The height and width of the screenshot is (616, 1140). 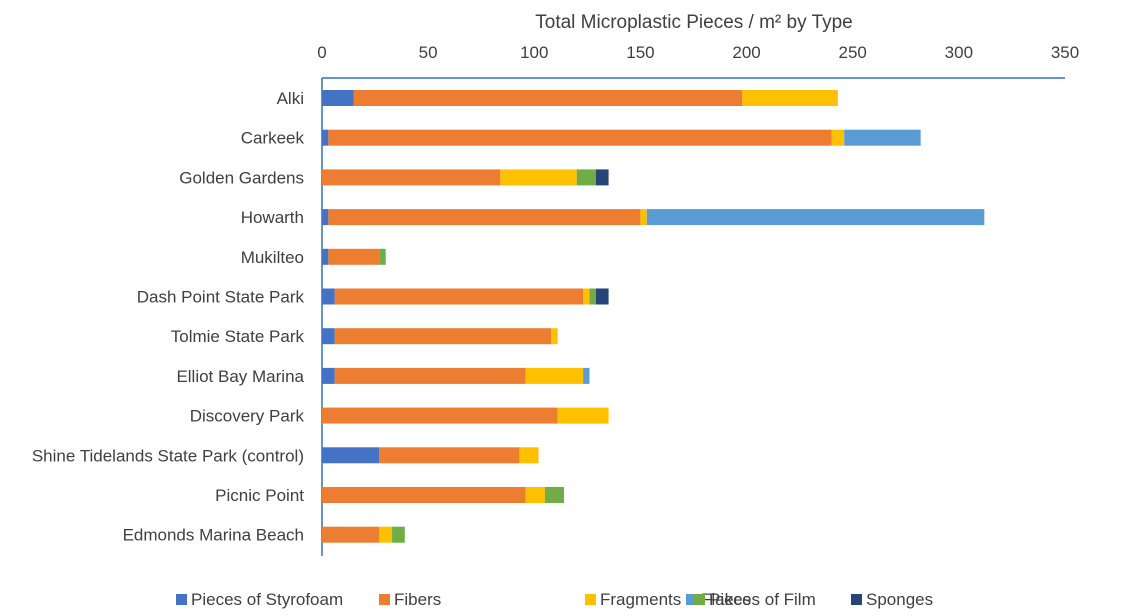 What do you see at coordinates (321, 52) in the screenshot?
I see `x-tick-label: 0` at bounding box center [321, 52].